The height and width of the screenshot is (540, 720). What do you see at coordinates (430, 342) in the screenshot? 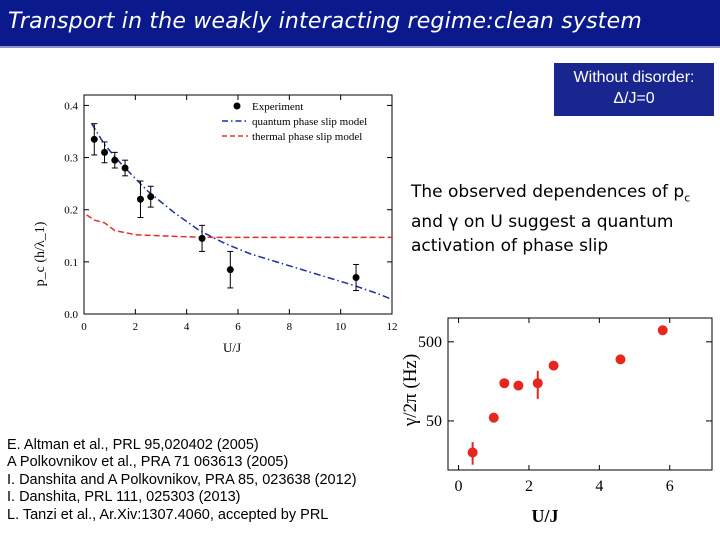
I see `right-y-tick-label: 500` at bounding box center [430, 342].